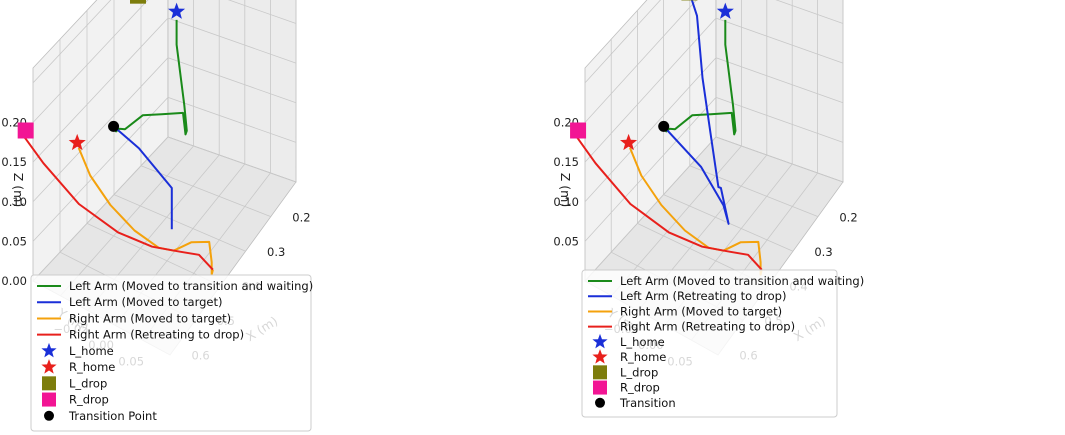 The height and width of the screenshot is (435, 1065). I want to click on marker-transition-point, so click(114, 126).